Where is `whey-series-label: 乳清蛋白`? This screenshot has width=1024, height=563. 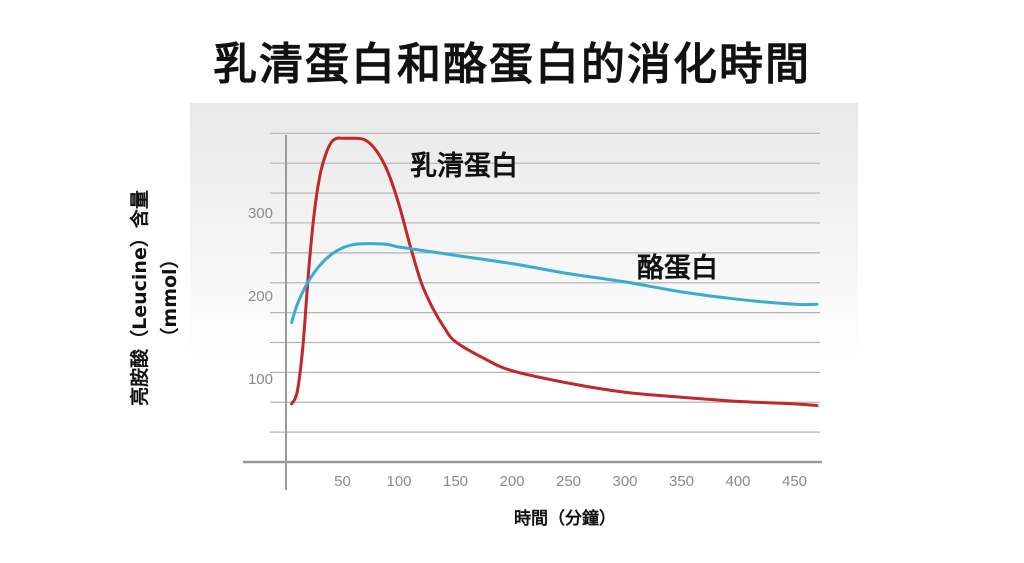 whey-series-label: 乳清蛋白 is located at coordinates (464, 166).